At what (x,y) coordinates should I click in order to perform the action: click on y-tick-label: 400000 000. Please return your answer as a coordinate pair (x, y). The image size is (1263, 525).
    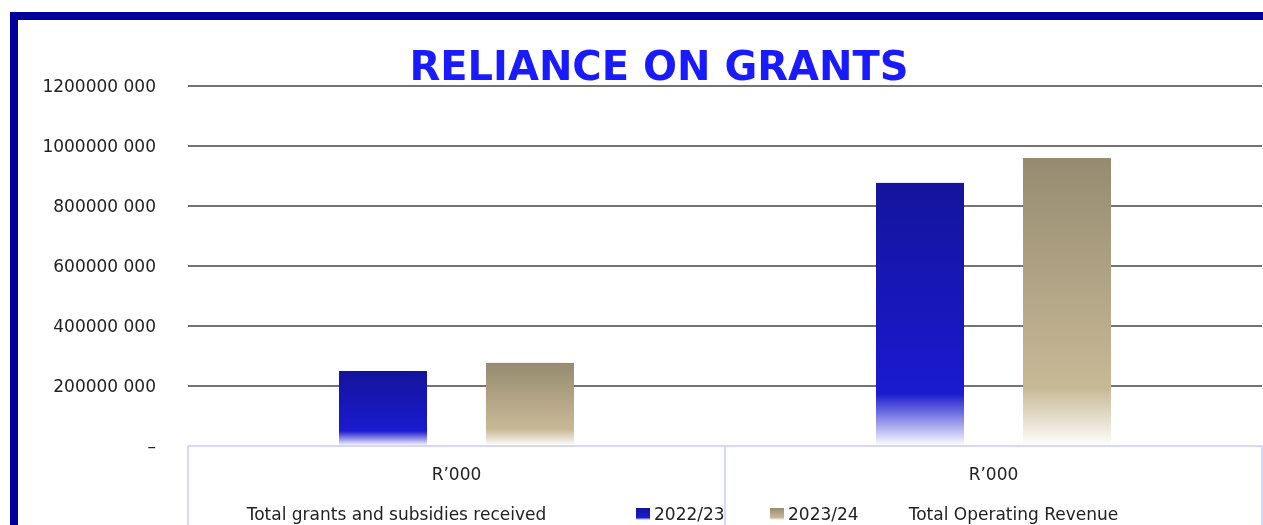
    Looking at the image, I should click on (104, 325).